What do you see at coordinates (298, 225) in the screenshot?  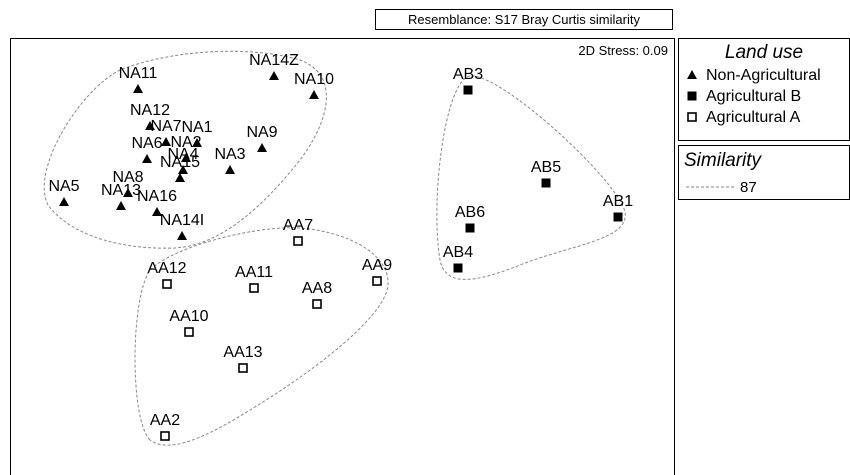 I see `point-label: AA7` at bounding box center [298, 225].